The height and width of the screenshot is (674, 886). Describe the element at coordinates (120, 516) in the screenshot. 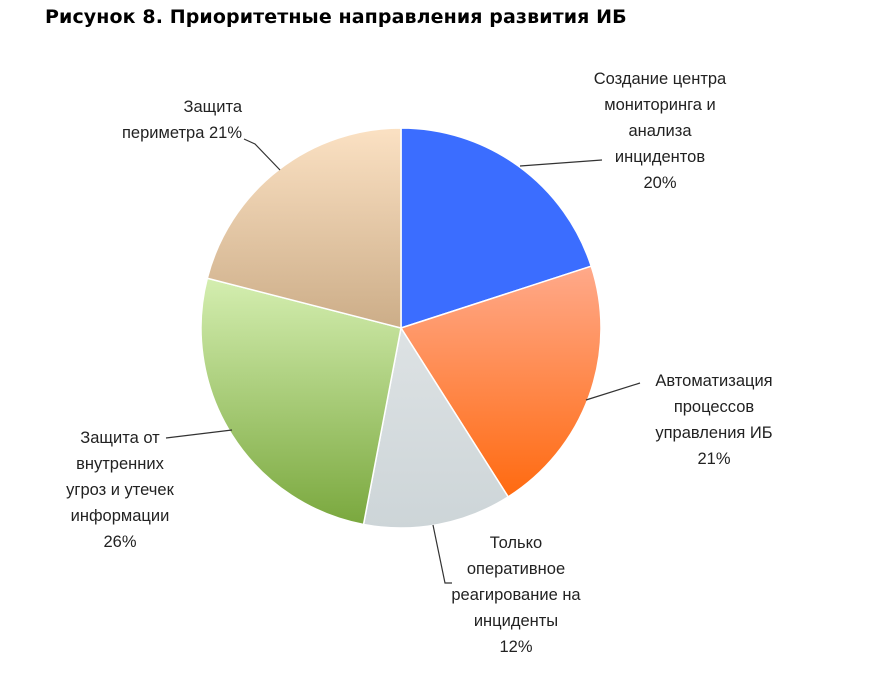

I see `slice-label-line: информации` at that location.